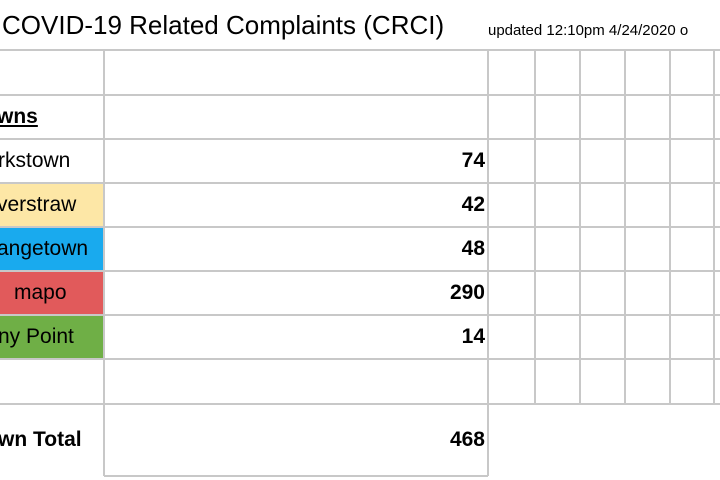 The width and height of the screenshot is (720, 480). What do you see at coordinates (296, 249) in the screenshot?
I see `town-count-cell: 48` at bounding box center [296, 249].